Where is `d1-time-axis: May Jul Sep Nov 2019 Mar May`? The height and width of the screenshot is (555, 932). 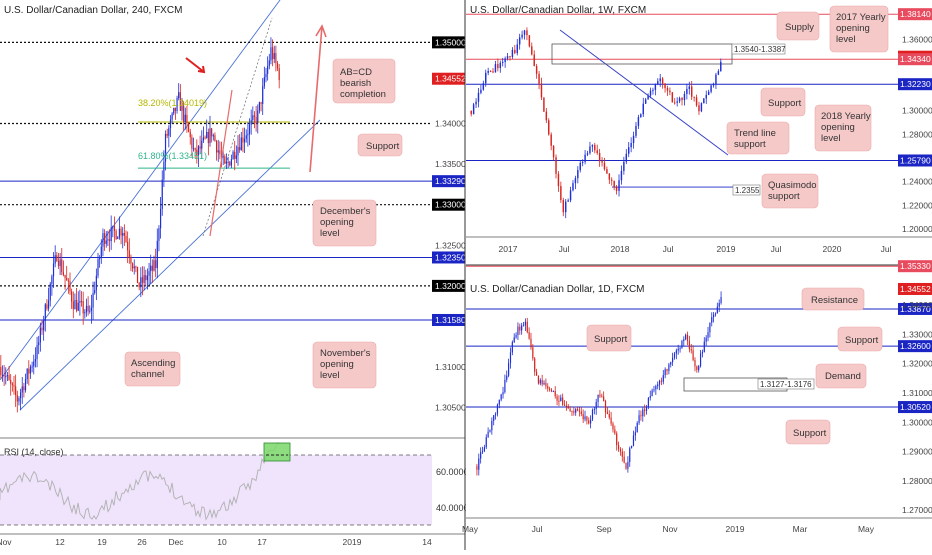 d1-time-axis: May Jul Sep Nov 2019 Mar May is located at coordinates (668, 529).